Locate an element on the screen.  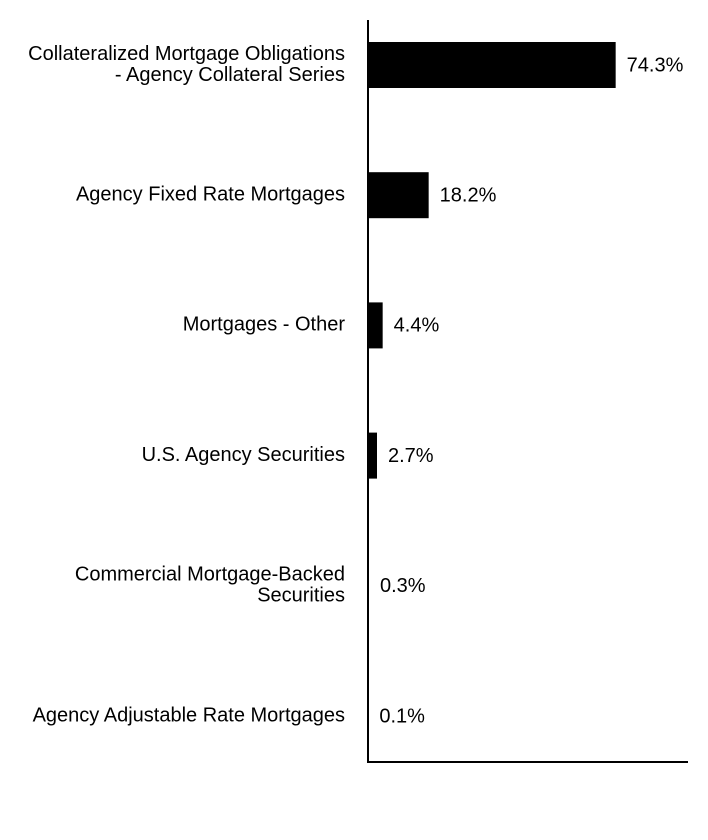
category-label-line: Agency Adjustable Rate Mortgages is located at coordinates (189, 715).